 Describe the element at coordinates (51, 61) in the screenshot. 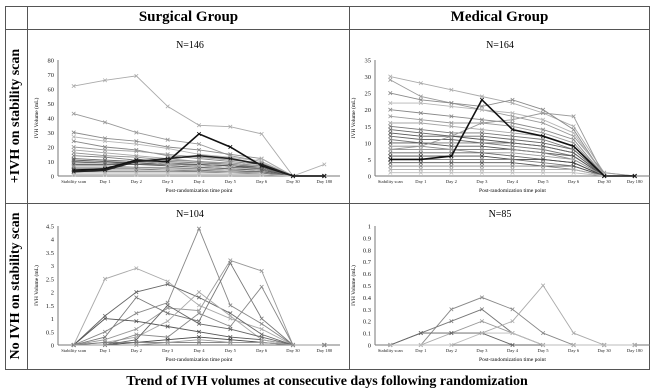

I see `y-tick-label: 80` at that location.